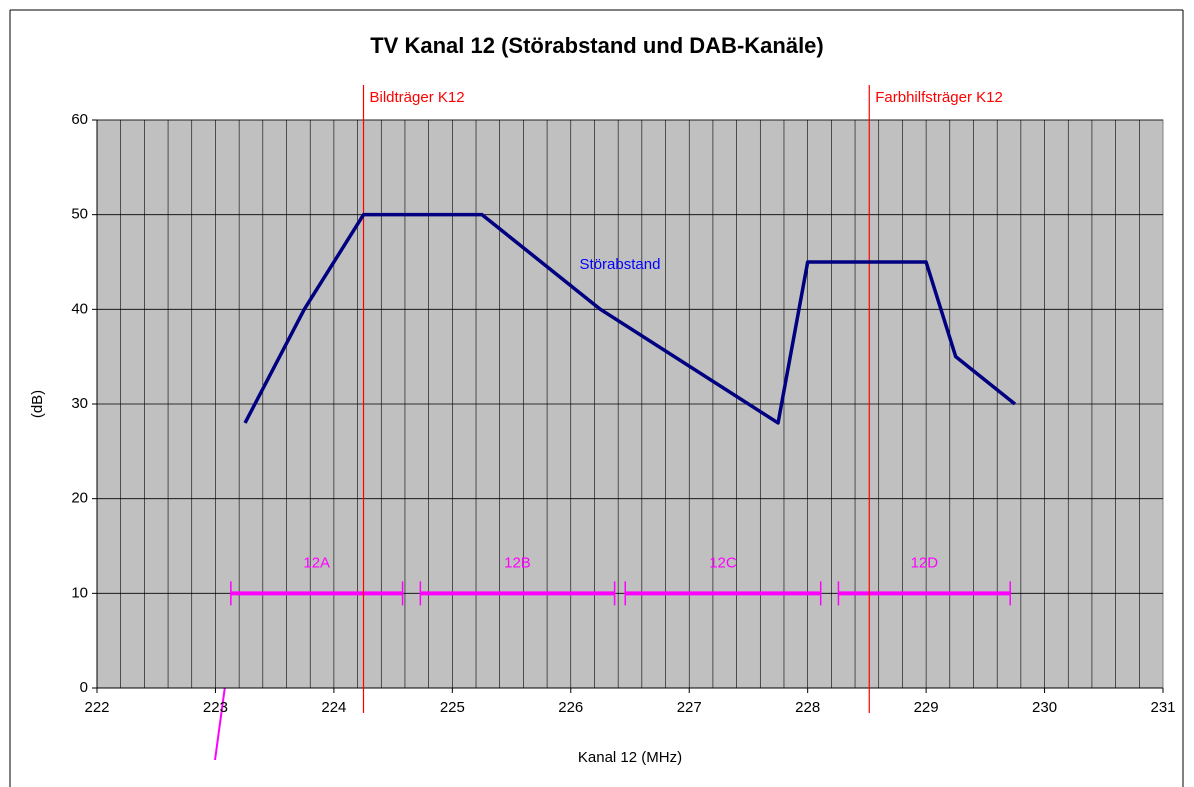 This screenshot has height=787, width=1194. Describe the element at coordinates (333, 707) in the screenshot. I see `x-tick-label: 224` at that location.